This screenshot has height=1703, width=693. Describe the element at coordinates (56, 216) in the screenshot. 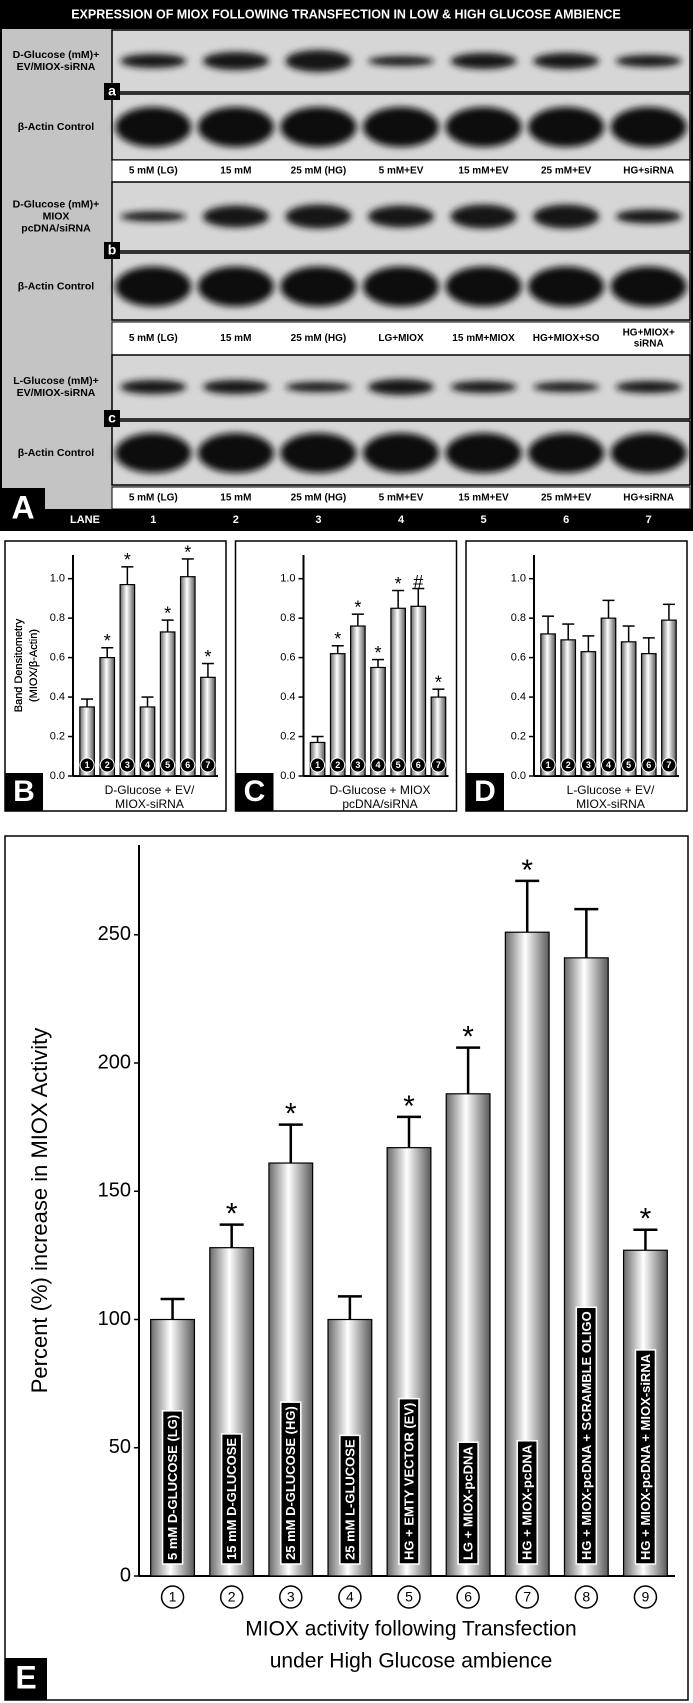

I see `row-label: MIOX` at that location.